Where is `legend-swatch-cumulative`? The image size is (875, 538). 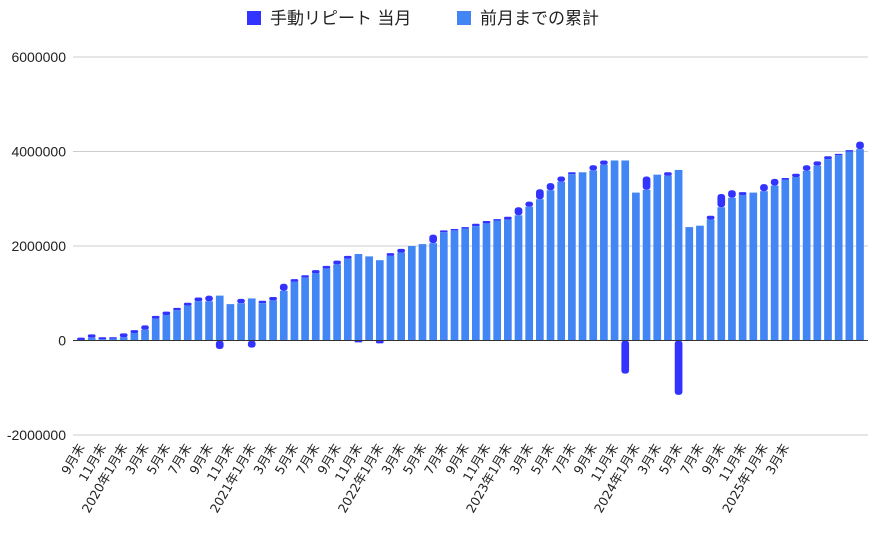 legend-swatch-cumulative is located at coordinates (464, 18).